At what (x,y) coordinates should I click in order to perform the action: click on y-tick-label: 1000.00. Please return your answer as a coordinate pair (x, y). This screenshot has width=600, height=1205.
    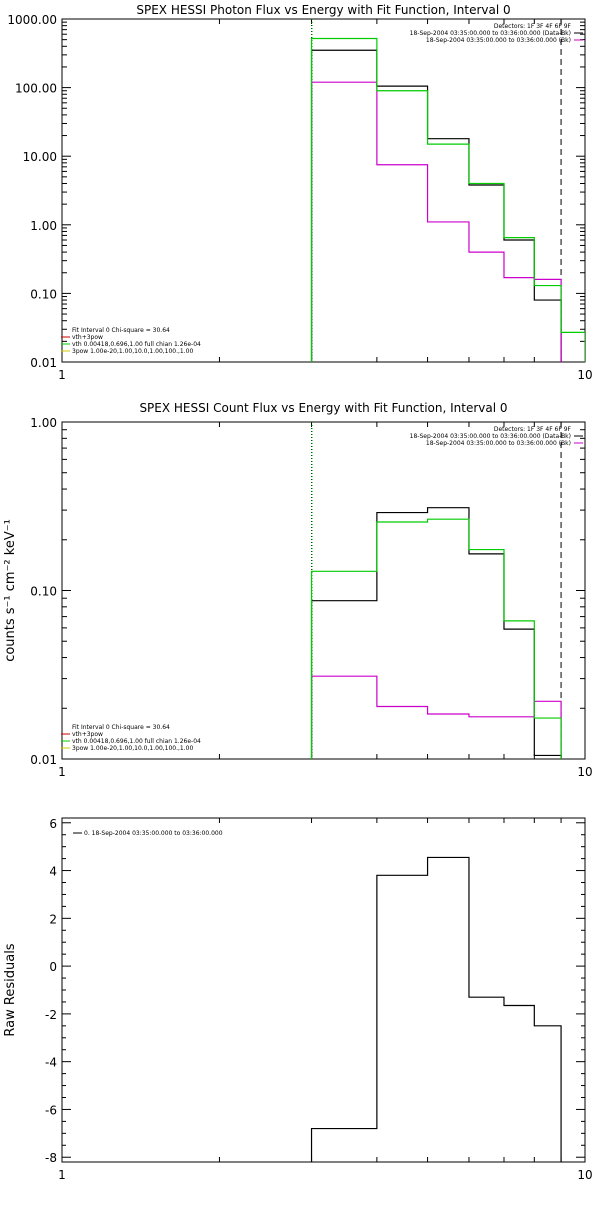
    Looking at the image, I should click on (32, 20).